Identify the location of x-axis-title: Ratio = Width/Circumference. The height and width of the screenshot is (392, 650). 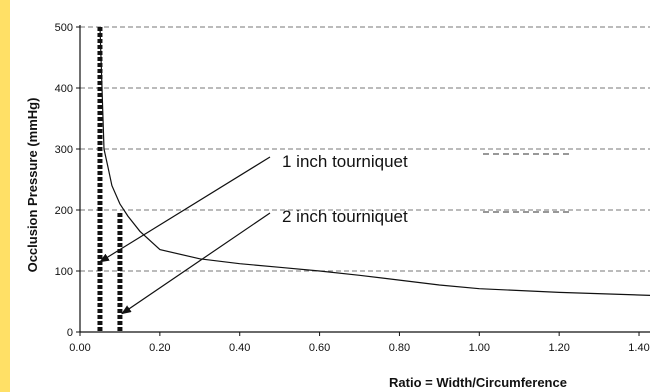
(478, 382).